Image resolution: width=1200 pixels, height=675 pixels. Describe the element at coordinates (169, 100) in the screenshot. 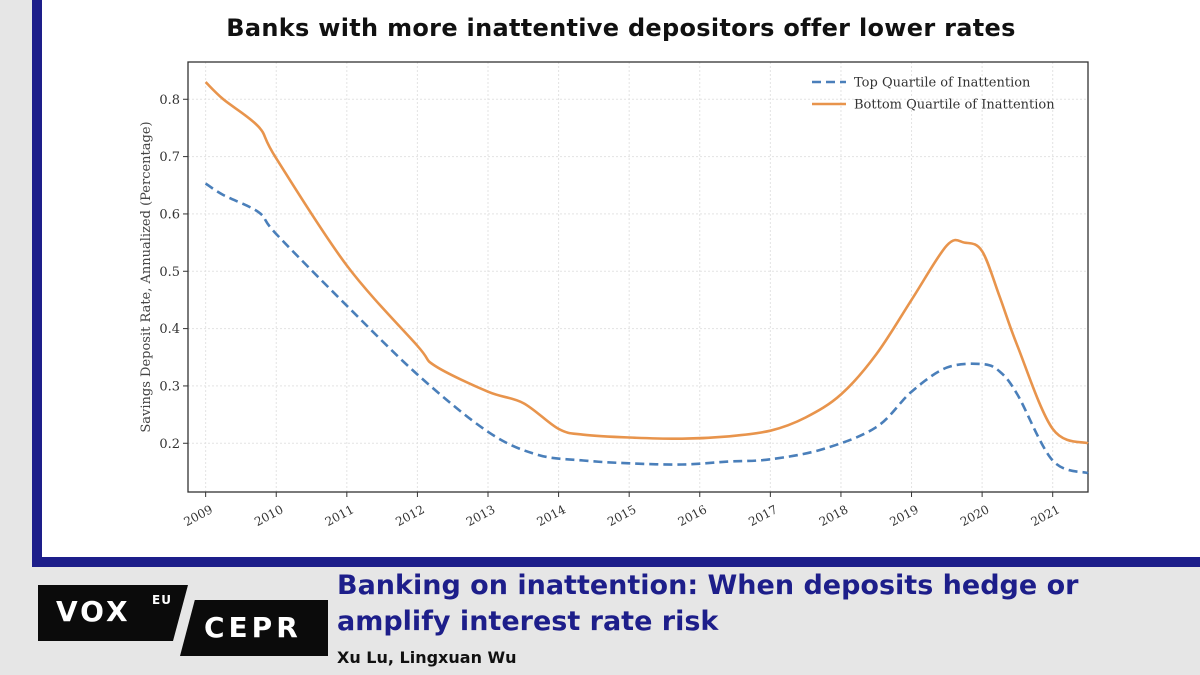

I see `y-tick-label: 0.8` at that location.